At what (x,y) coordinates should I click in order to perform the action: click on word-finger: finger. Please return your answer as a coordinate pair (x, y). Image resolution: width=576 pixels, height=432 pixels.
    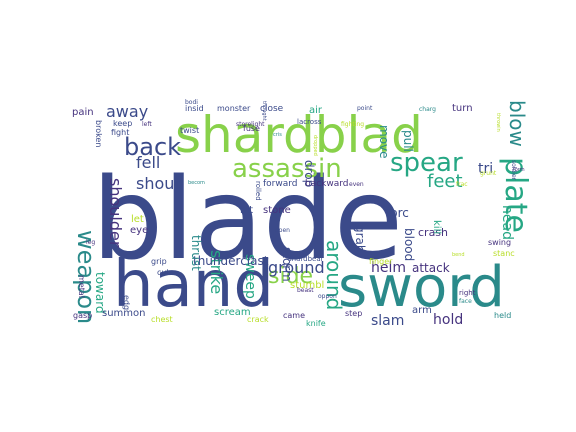
    Looking at the image, I should click on (381, 261).